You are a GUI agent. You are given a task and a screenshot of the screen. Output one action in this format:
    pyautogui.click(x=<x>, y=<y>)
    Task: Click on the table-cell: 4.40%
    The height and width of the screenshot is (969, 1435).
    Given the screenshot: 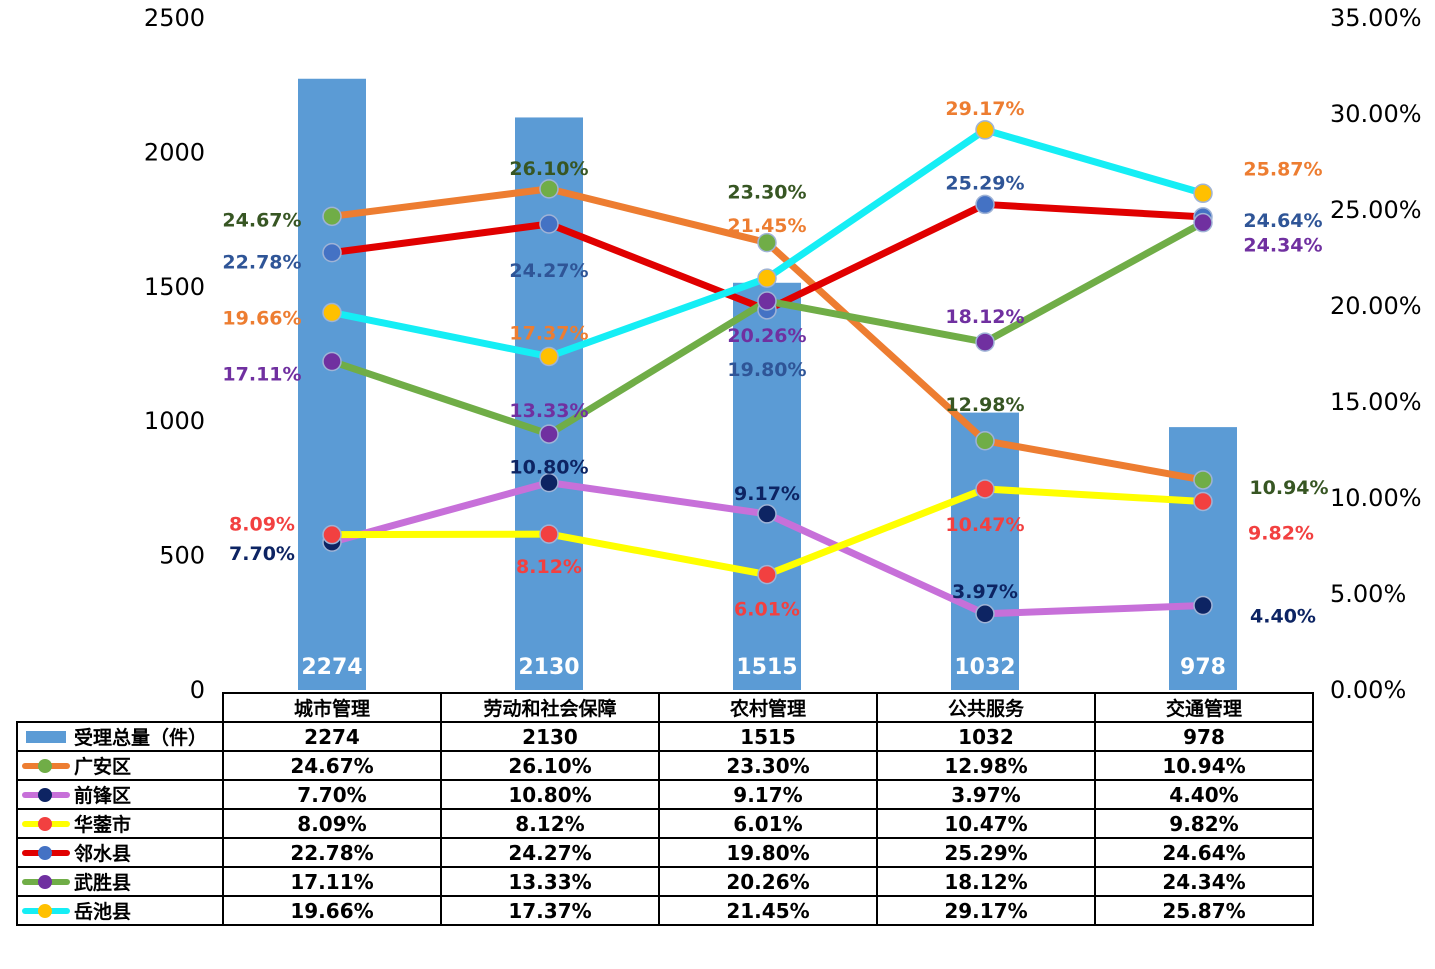 What is the action you would take?
    pyautogui.click(x=1204, y=794)
    